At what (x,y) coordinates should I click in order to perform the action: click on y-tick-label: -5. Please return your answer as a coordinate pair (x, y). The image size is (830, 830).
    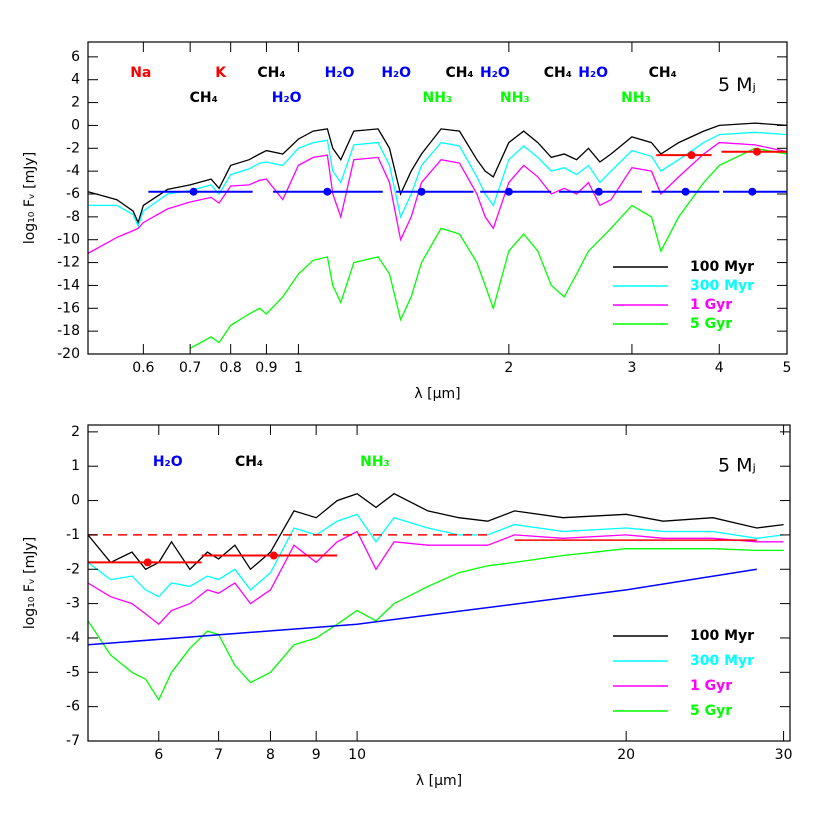
    Looking at the image, I should click on (73, 672).